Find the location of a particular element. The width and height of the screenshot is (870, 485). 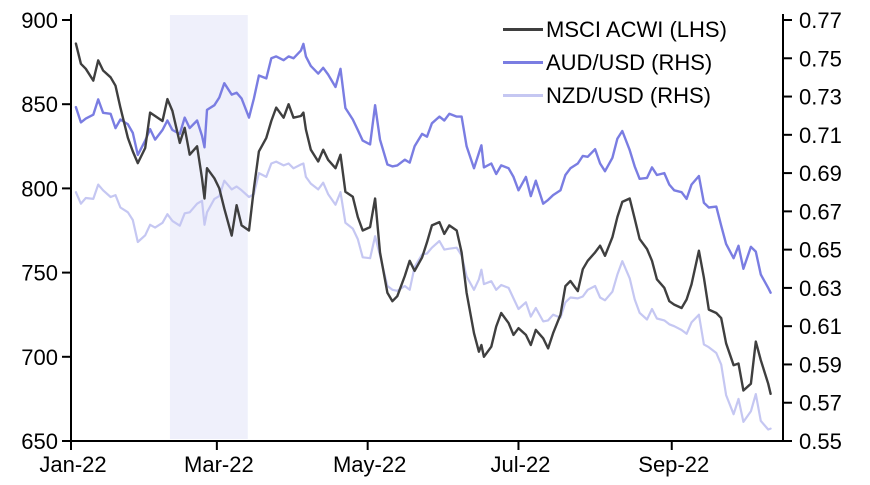

right-axis-tick-label: 0.67 is located at coordinates (820, 211).